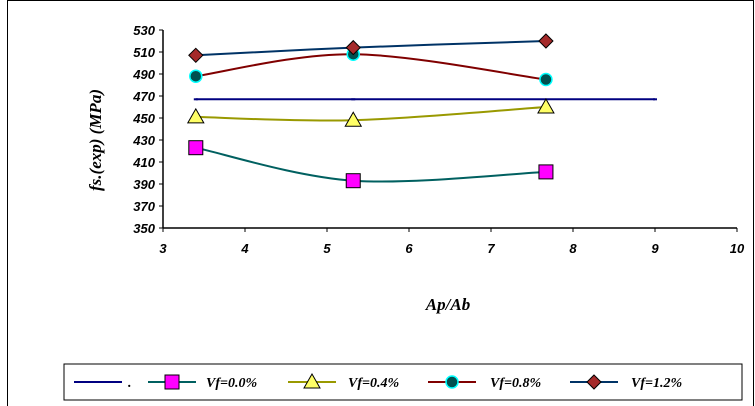 The width and height of the screenshot is (755, 406). Describe the element at coordinates (95, 140) in the screenshot. I see `y-axis-title: fs.(exp) (MPa)` at that location.